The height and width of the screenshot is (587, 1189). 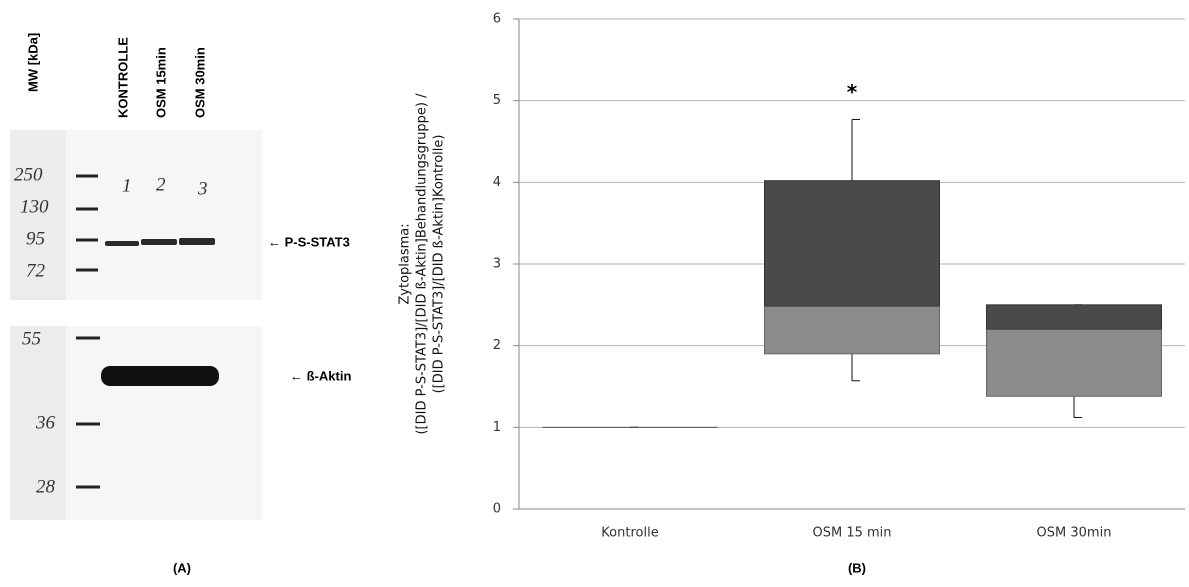 What do you see at coordinates (202, 188) in the screenshot?
I see `lane-number: 3` at bounding box center [202, 188].